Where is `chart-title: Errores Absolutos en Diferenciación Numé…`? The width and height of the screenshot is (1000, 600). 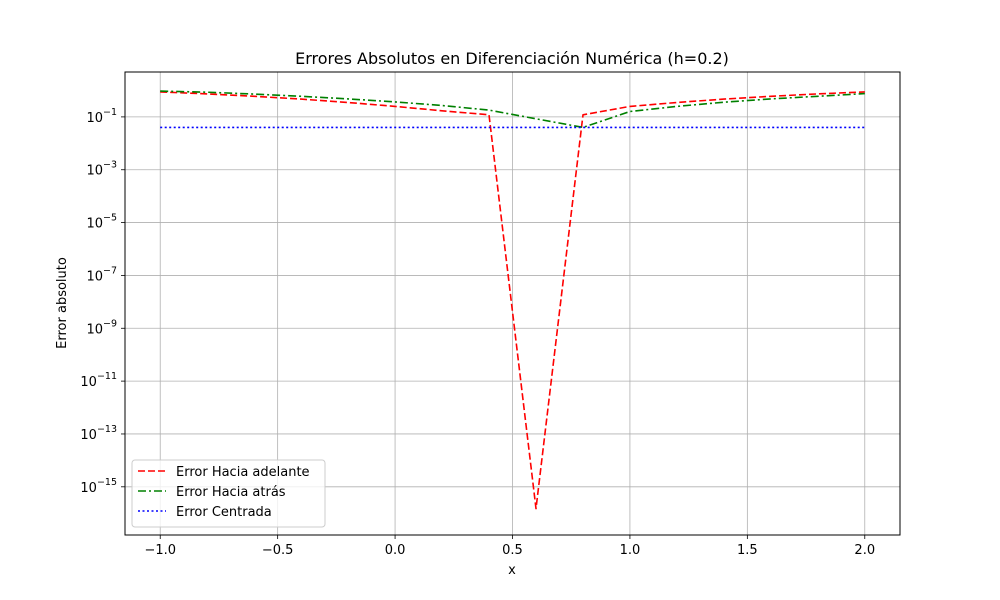
chart-title: Errores Absolutos en Diferenciación Numé… is located at coordinates (512, 58).